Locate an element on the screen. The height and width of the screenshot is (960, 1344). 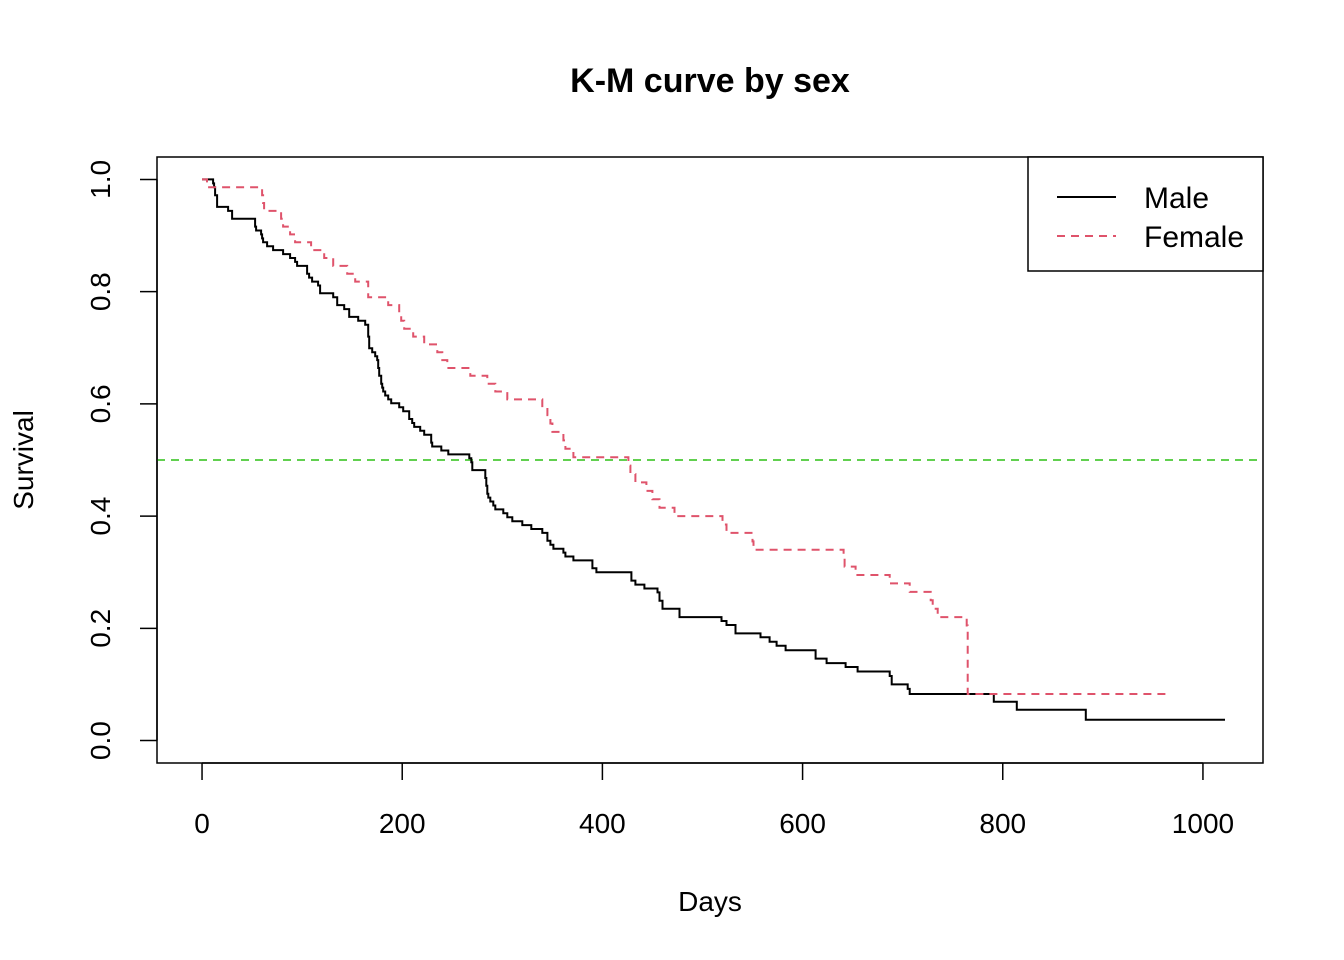
legend-label-female: Female is located at coordinates (1194, 237).